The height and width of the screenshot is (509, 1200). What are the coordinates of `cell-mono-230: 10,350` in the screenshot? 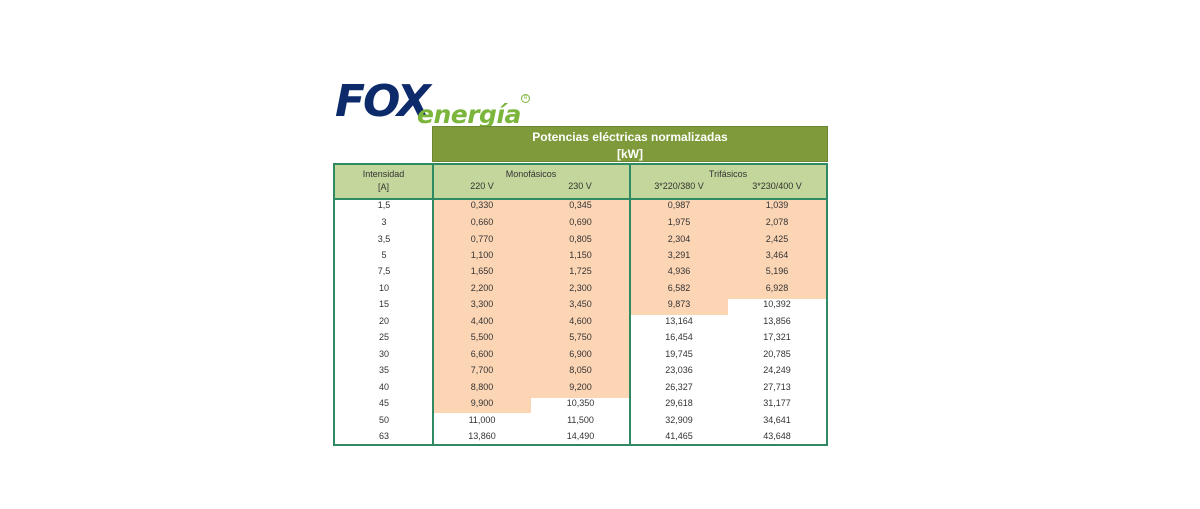 It's located at (580, 403).